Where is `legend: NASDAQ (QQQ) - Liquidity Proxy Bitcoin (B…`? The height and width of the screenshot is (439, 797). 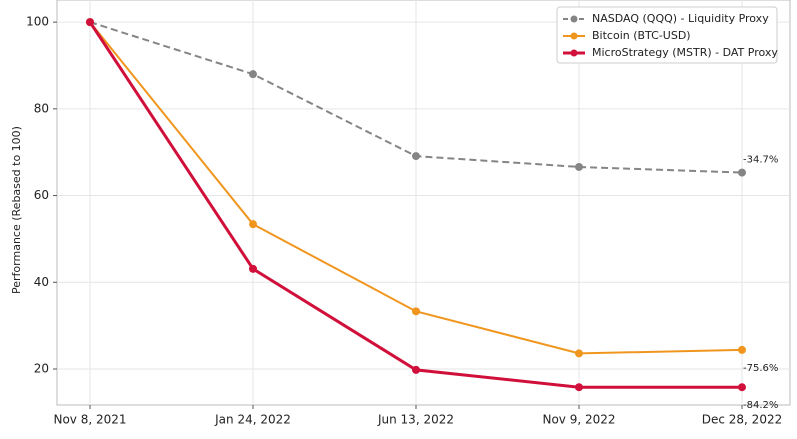 legend: NASDAQ (QQQ) - Liquidity Proxy Bitcoin (B… is located at coordinates (667, 35).